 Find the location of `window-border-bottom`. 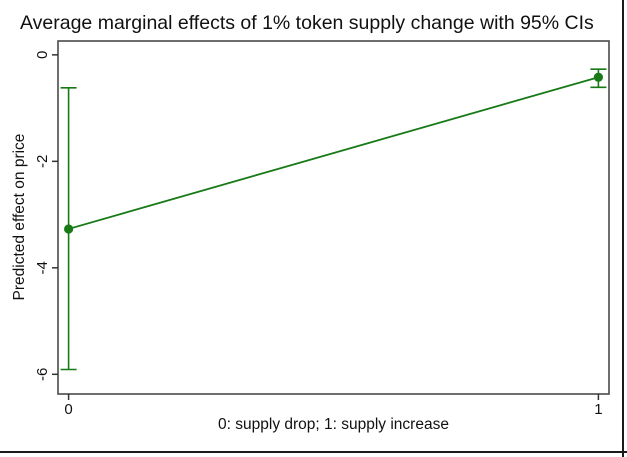

window-border-bottom is located at coordinates (313, 452).